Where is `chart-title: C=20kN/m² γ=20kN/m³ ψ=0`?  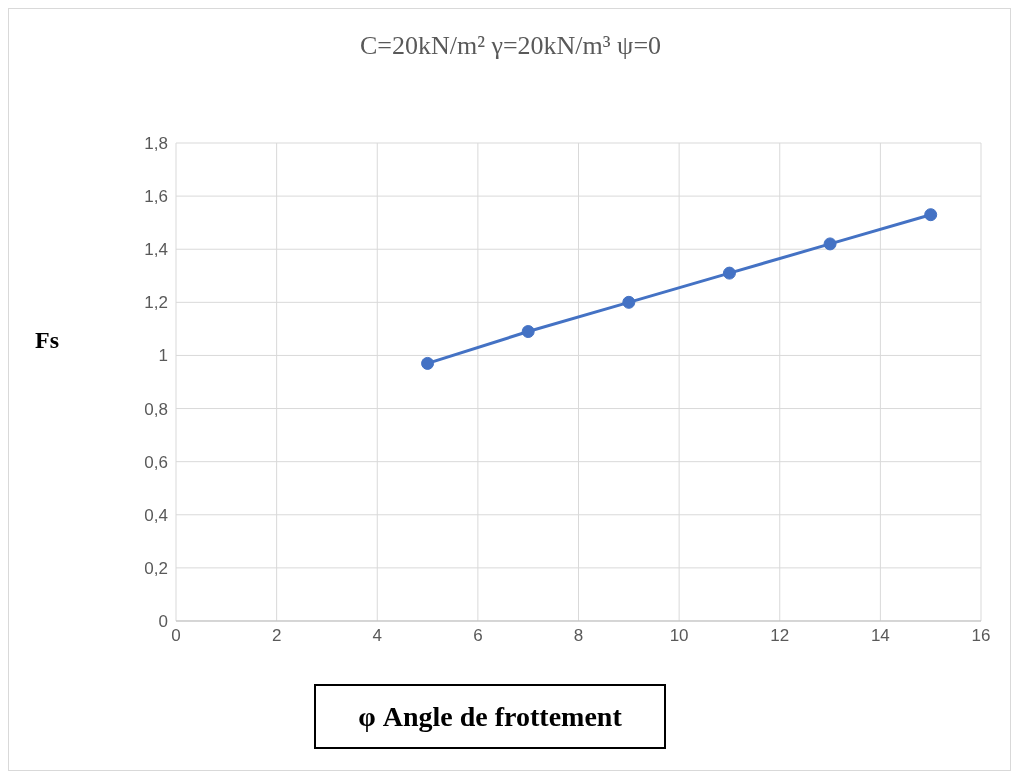 chart-title: C=20kN/m² γ=20kN/m³ ψ=0 is located at coordinates (510, 46).